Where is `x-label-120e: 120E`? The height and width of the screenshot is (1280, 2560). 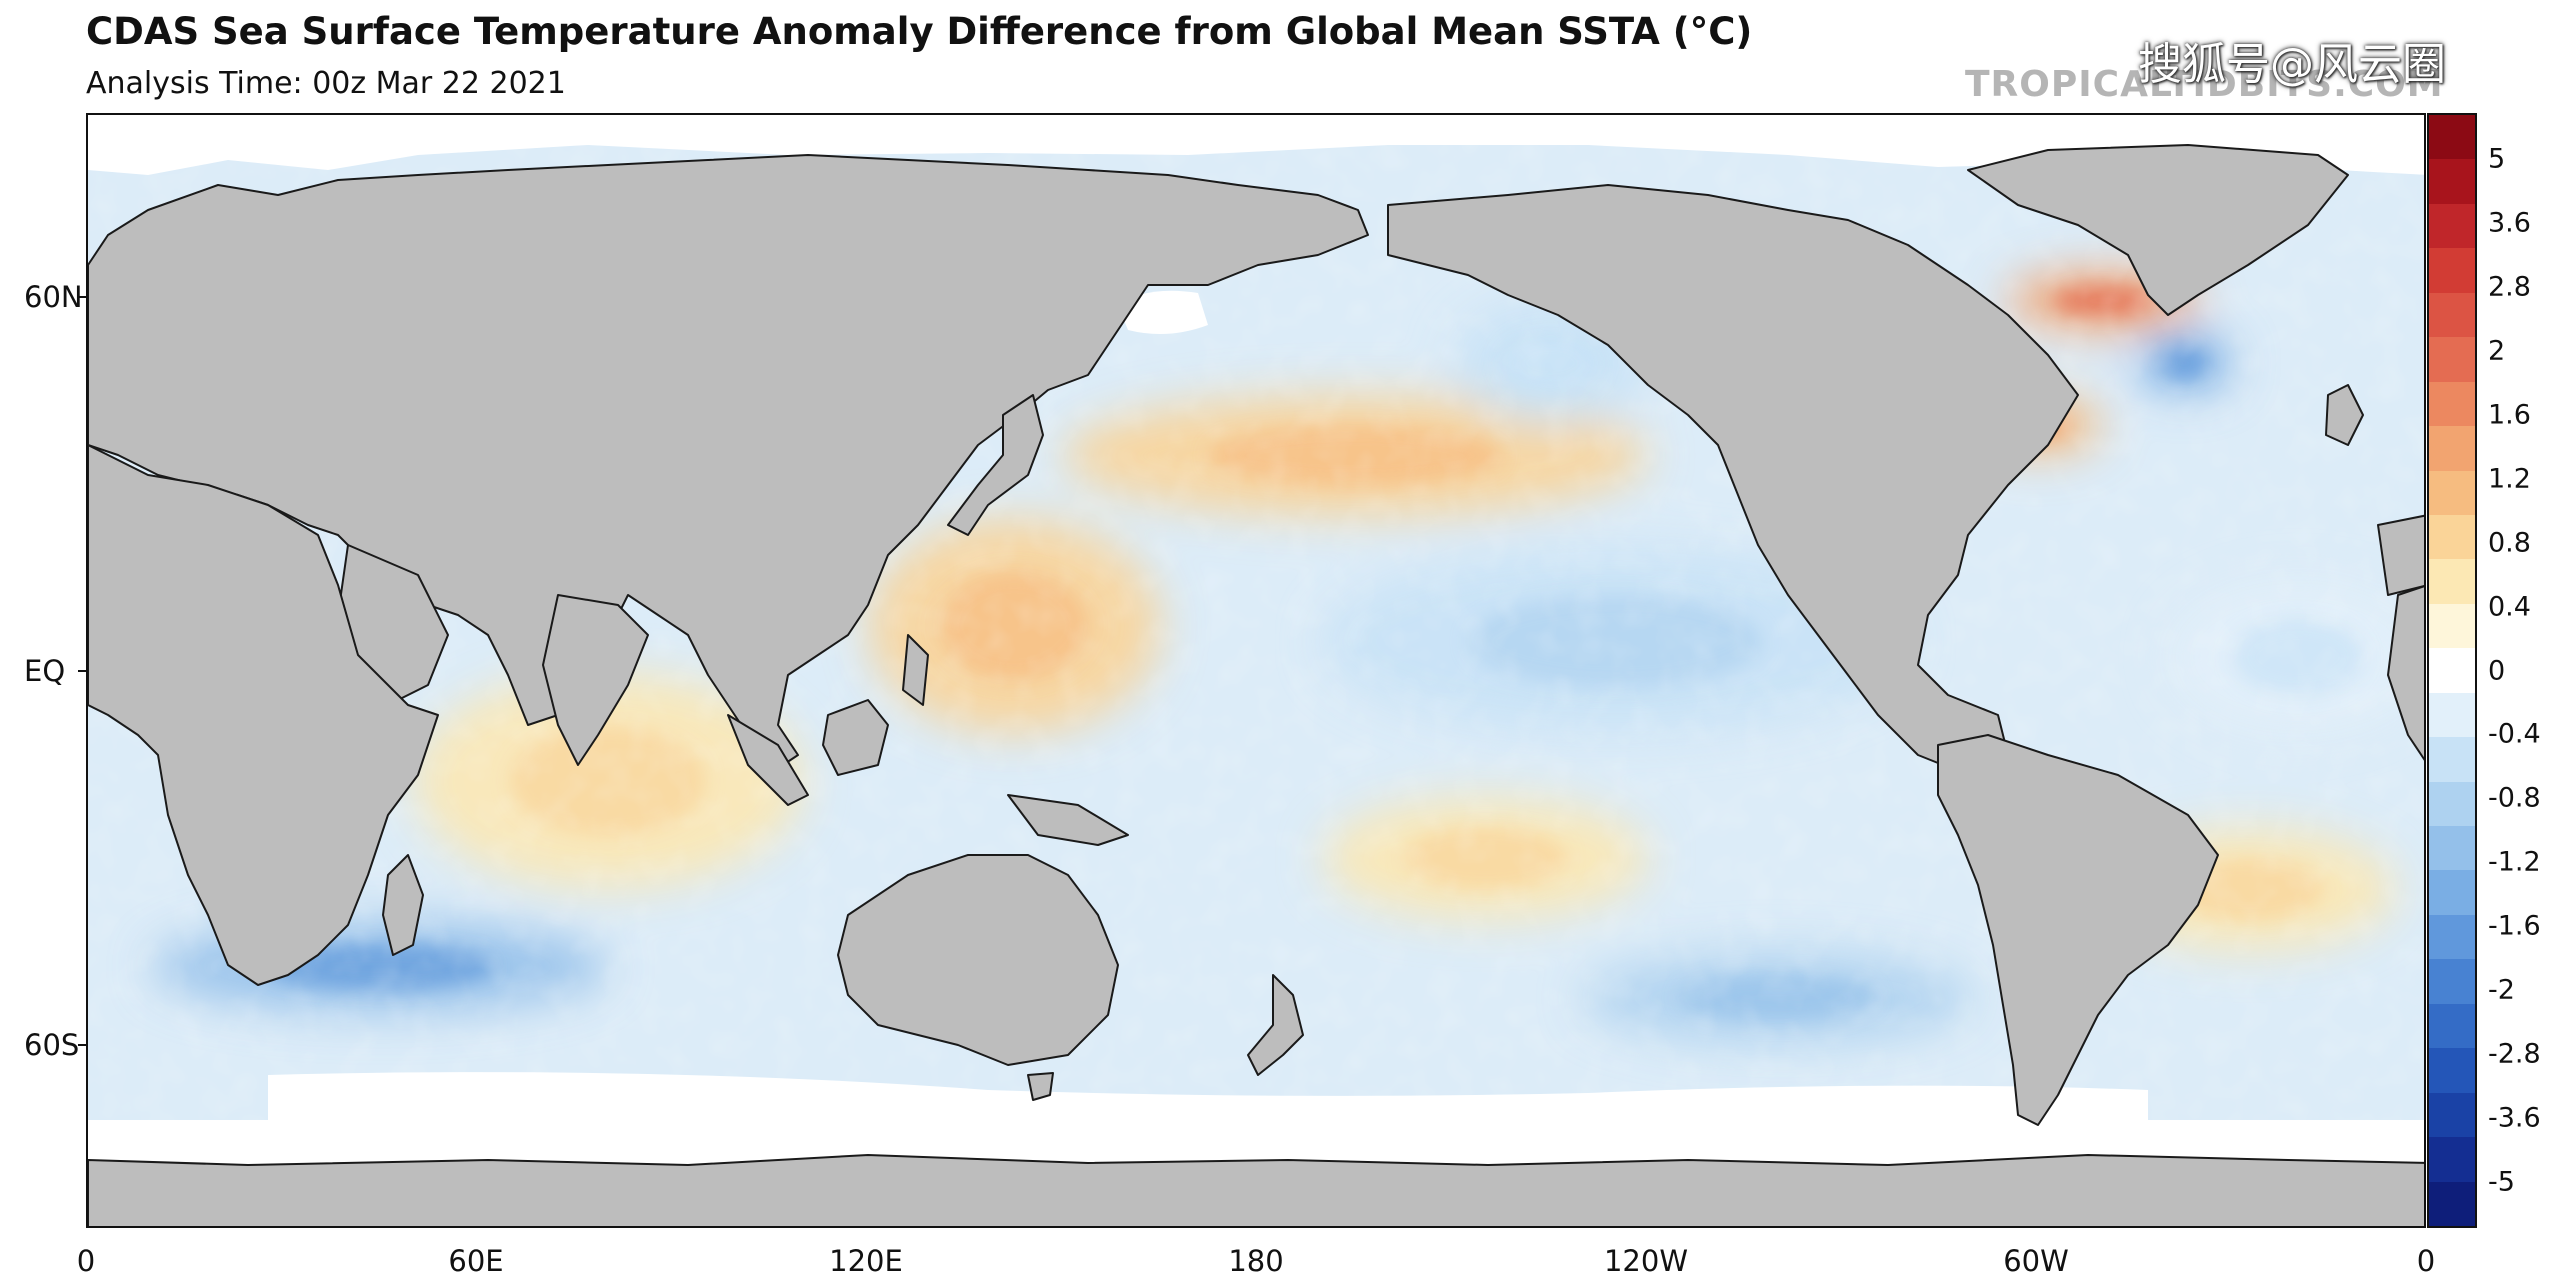
x-label-120e: 120E is located at coordinates (866, 1261).